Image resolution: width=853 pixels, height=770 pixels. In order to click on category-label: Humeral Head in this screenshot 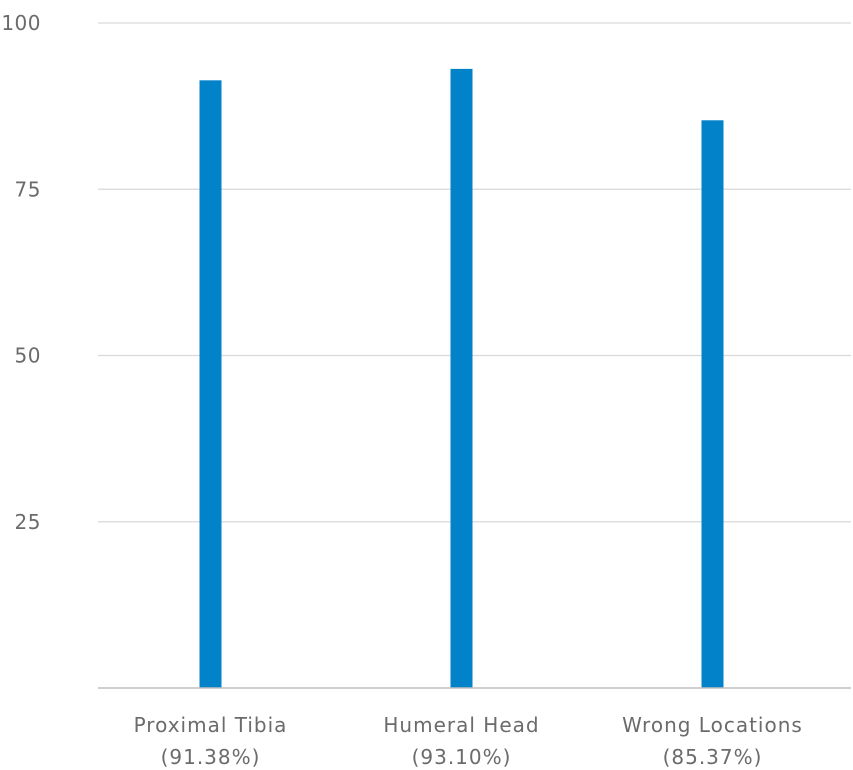, I will do `click(461, 725)`.